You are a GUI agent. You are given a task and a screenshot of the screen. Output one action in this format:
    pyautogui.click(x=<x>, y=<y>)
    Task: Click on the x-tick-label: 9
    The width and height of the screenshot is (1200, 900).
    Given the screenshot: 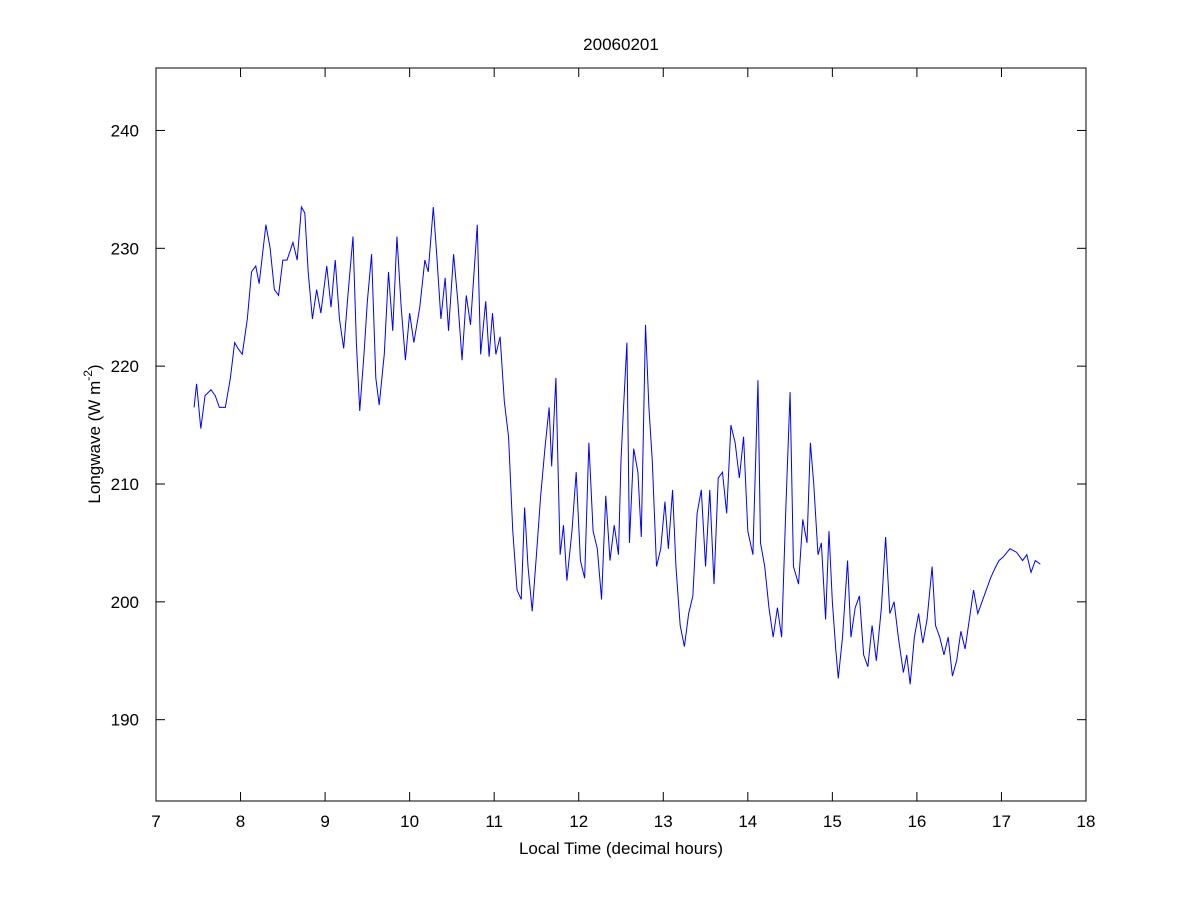 What is the action you would take?
    pyautogui.click(x=324, y=821)
    